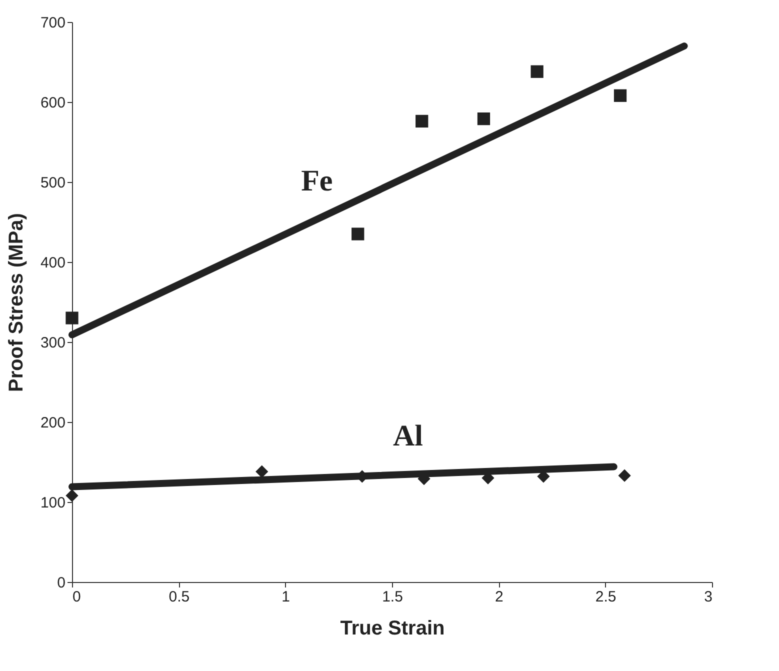 The height and width of the screenshot is (671, 779). What do you see at coordinates (76, 597) in the screenshot?
I see `x-tick-label: 0` at bounding box center [76, 597].